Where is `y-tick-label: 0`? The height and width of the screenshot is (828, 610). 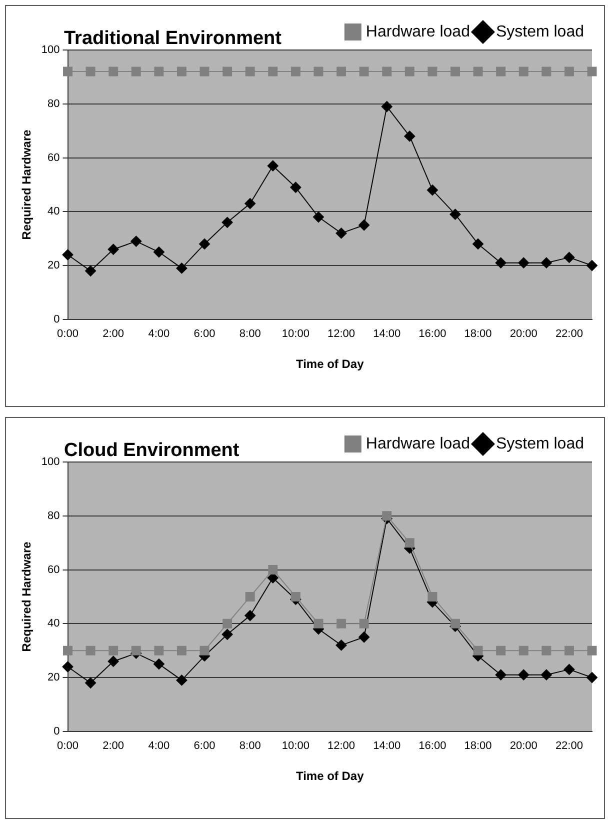
y-tick-label: 0 is located at coordinates (57, 731).